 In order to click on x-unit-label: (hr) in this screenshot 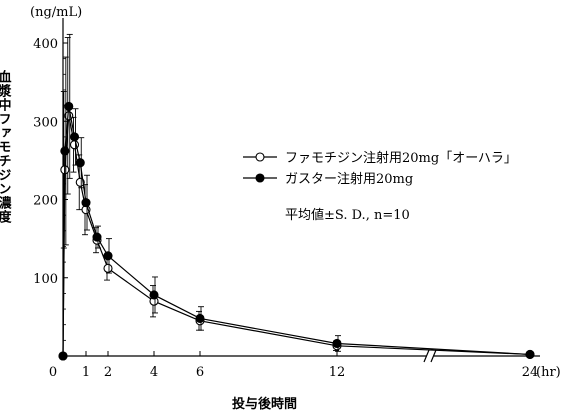, I will do `click(548, 372)`.